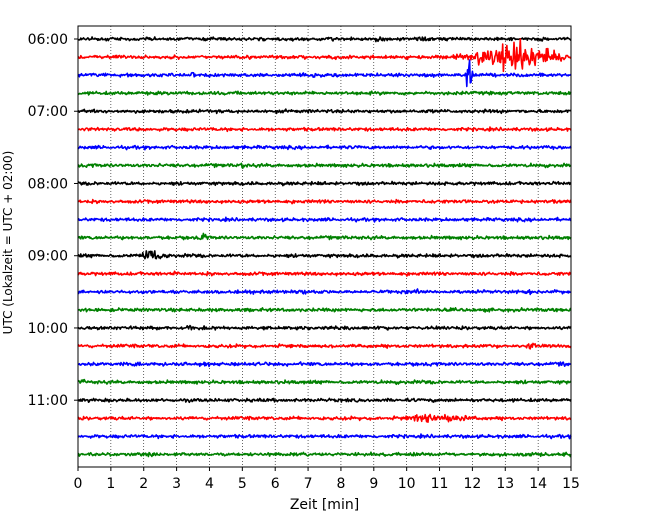 The image size is (650, 520). Describe the element at coordinates (407, 484) in the screenshot. I see `x-tick-label: 10` at that location.